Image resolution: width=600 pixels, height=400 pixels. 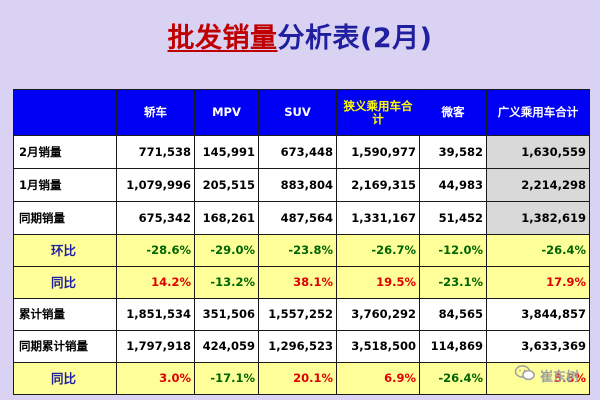 What do you see at coordinates (155, 378) in the screenshot?
I see `table-cell: 3.0%` at bounding box center [155, 378].